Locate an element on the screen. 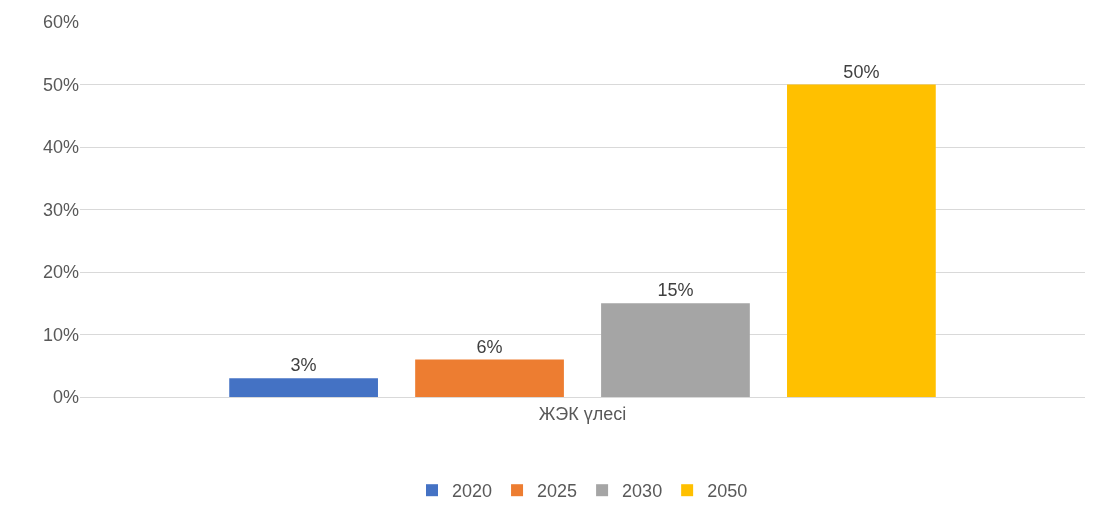 Image resolution: width=1100 pixels, height=521 pixels. y-tick-label: 20% is located at coordinates (60, 272).